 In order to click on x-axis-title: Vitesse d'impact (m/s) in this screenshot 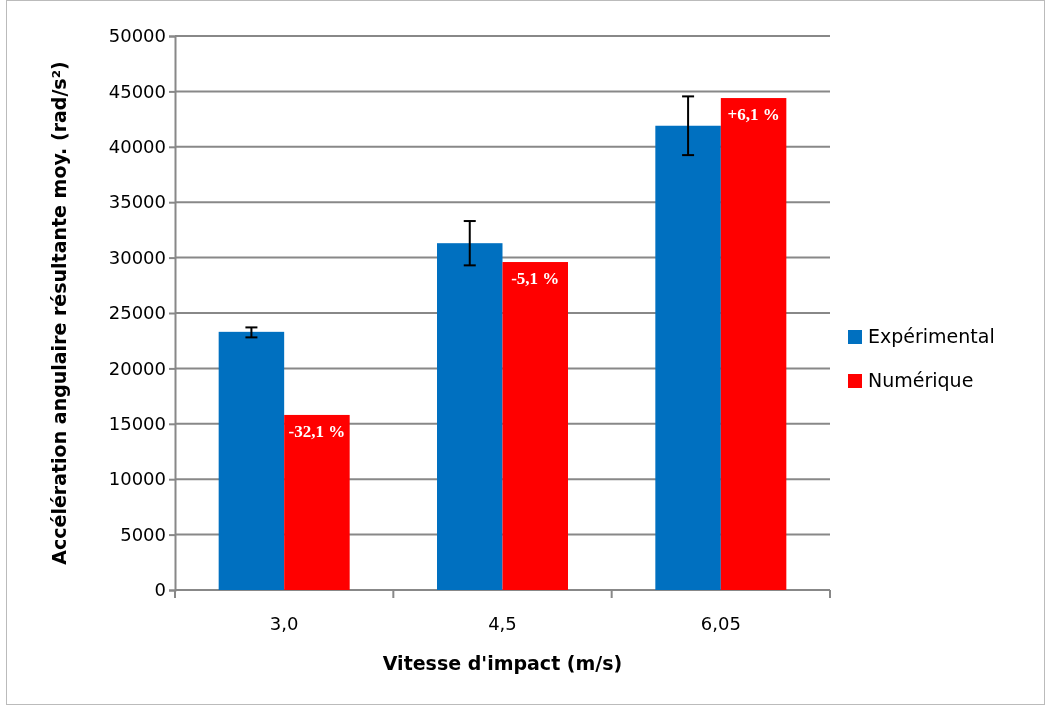, I will do `click(502, 663)`.